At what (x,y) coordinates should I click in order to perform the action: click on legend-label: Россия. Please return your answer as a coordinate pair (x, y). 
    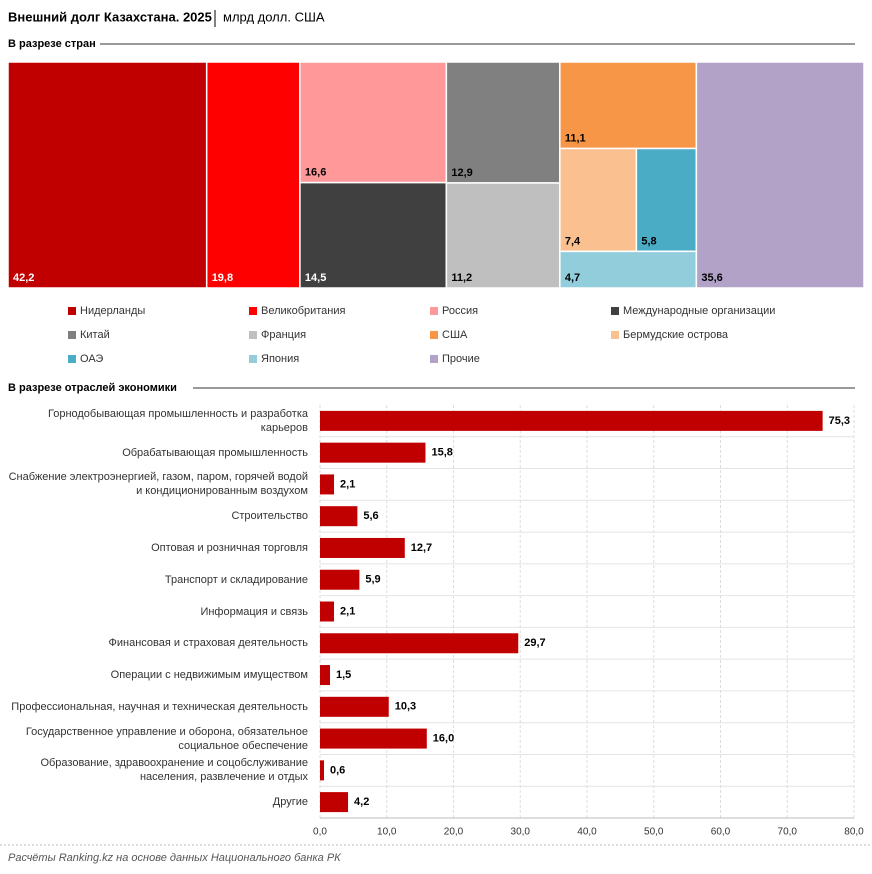
    Looking at the image, I should click on (460, 311).